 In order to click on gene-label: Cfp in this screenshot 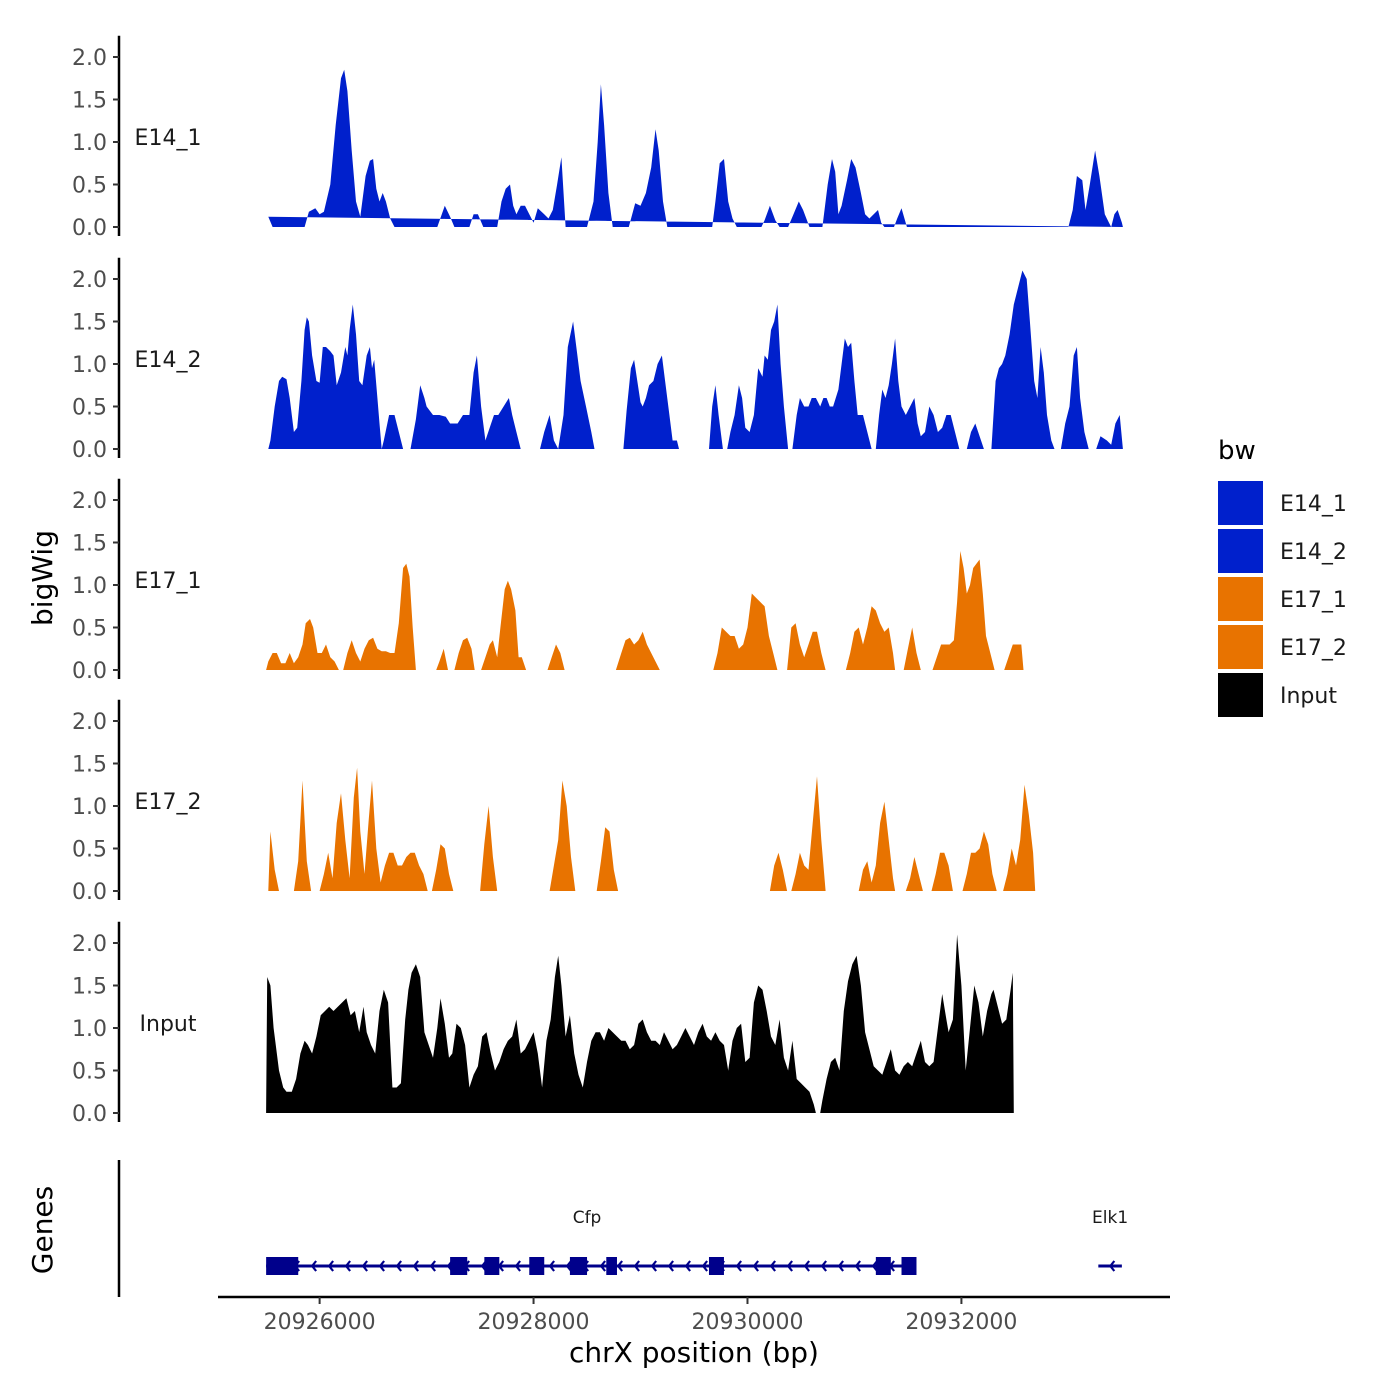, I will do `click(587, 1218)`.